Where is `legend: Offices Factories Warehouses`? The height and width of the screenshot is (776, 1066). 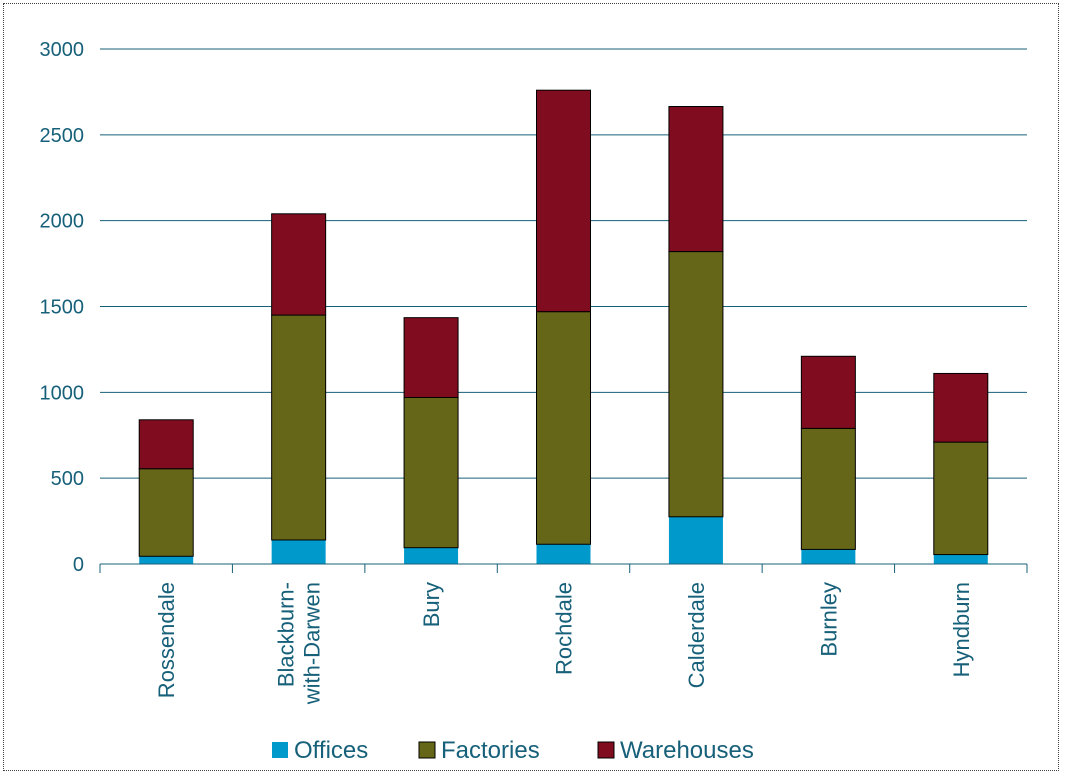 legend: Offices Factories Warehouses is located at coordinates (513, 750).